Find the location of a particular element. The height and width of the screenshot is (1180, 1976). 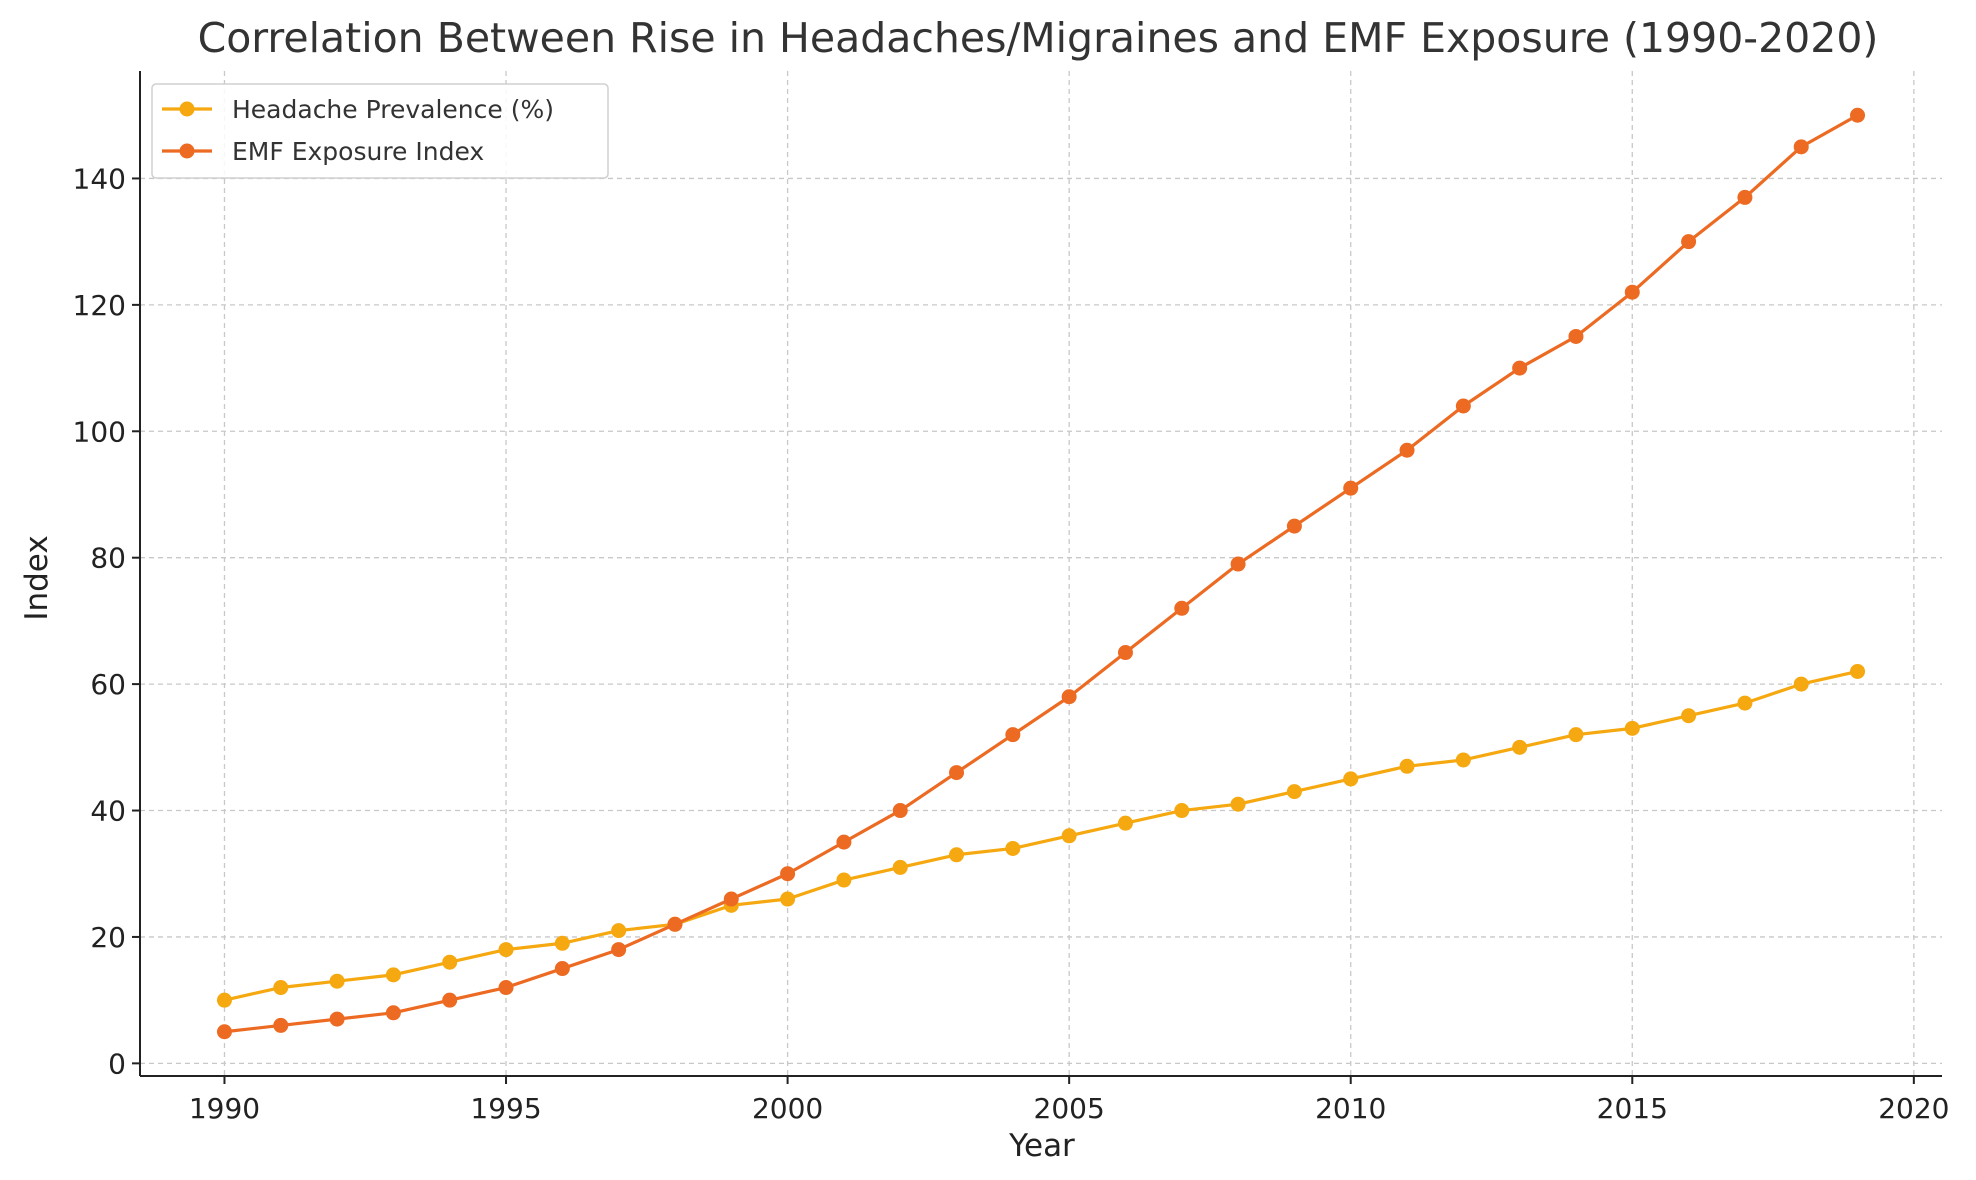

x-tick-label: 2000 is located at coordinates (787, 1108).